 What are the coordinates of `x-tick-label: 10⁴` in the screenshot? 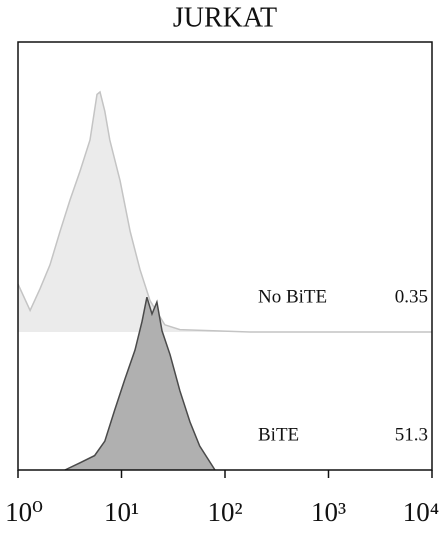 It's located at (421, 512).